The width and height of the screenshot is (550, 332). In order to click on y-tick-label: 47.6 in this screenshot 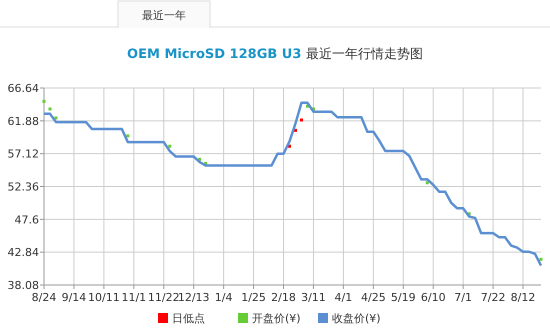, I will do `click(26, 219)`.